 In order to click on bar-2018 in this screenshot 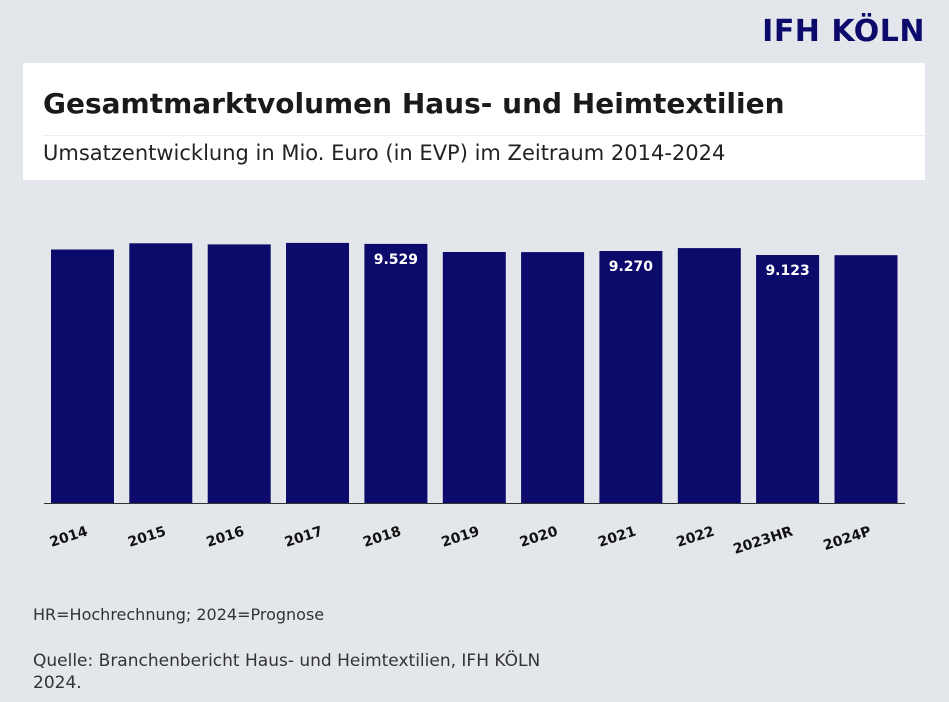, I will do `click(396, 373)`.